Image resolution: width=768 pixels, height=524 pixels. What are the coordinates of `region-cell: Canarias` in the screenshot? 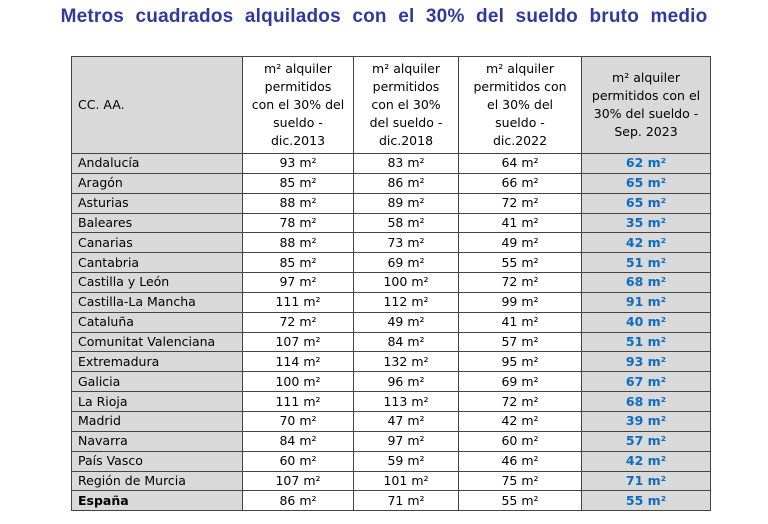 It's located at (157, 243).